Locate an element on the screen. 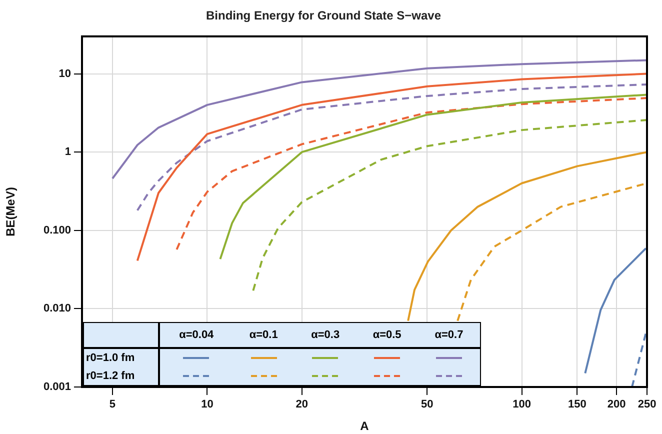 Image resolution: width=662 pixels, height=434 pixels. y-tick-label: 0.100 is located at coordinates (57, 230).